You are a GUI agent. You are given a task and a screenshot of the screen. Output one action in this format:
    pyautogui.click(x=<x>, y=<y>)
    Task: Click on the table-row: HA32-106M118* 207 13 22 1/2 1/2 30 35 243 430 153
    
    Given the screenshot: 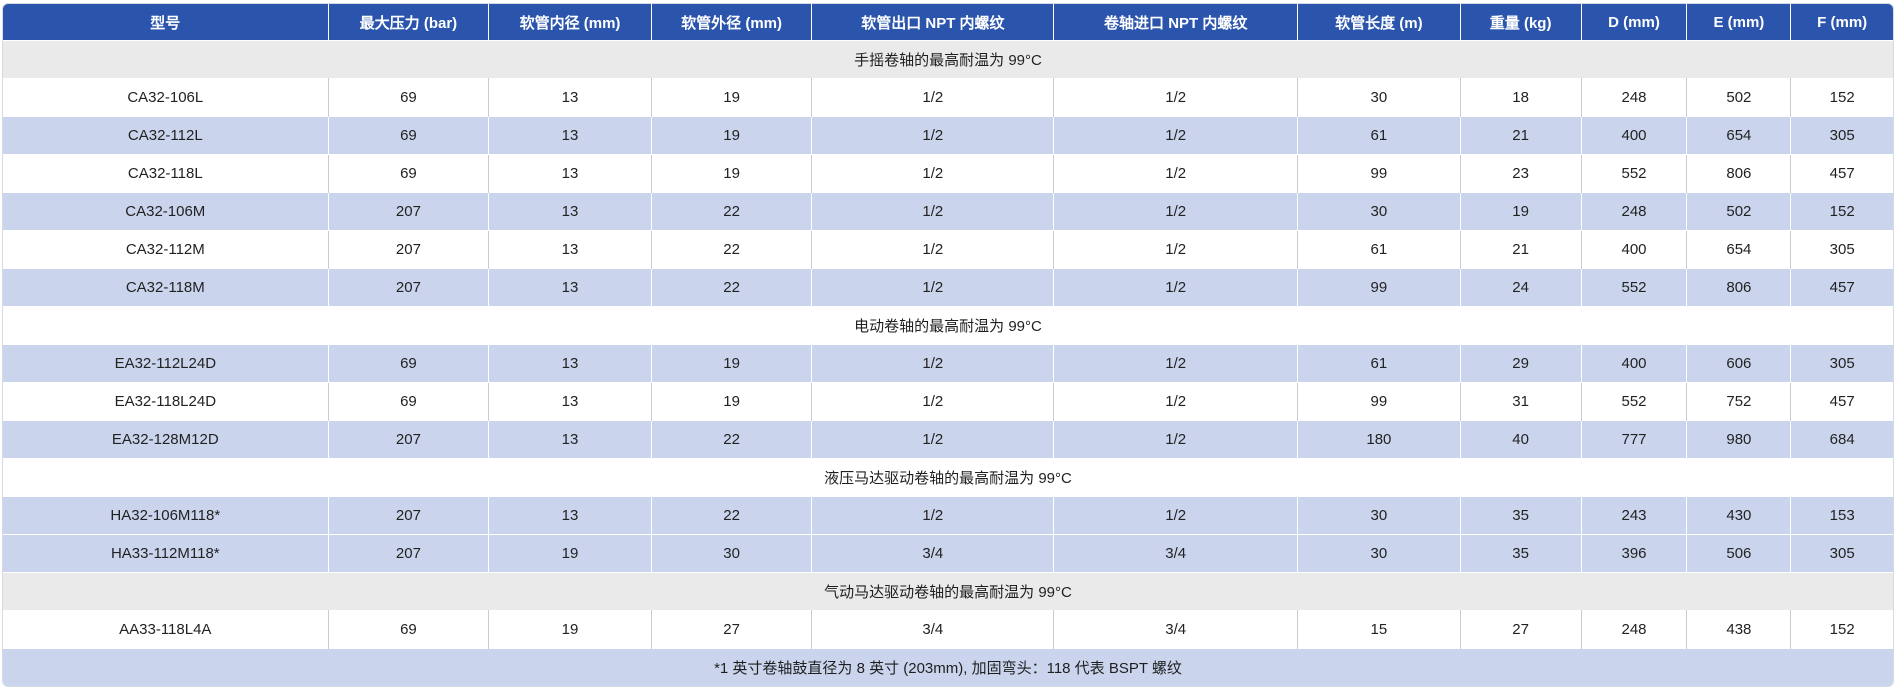 What is the action you would take?
    pyautogui.click(x=948, y=515)
    